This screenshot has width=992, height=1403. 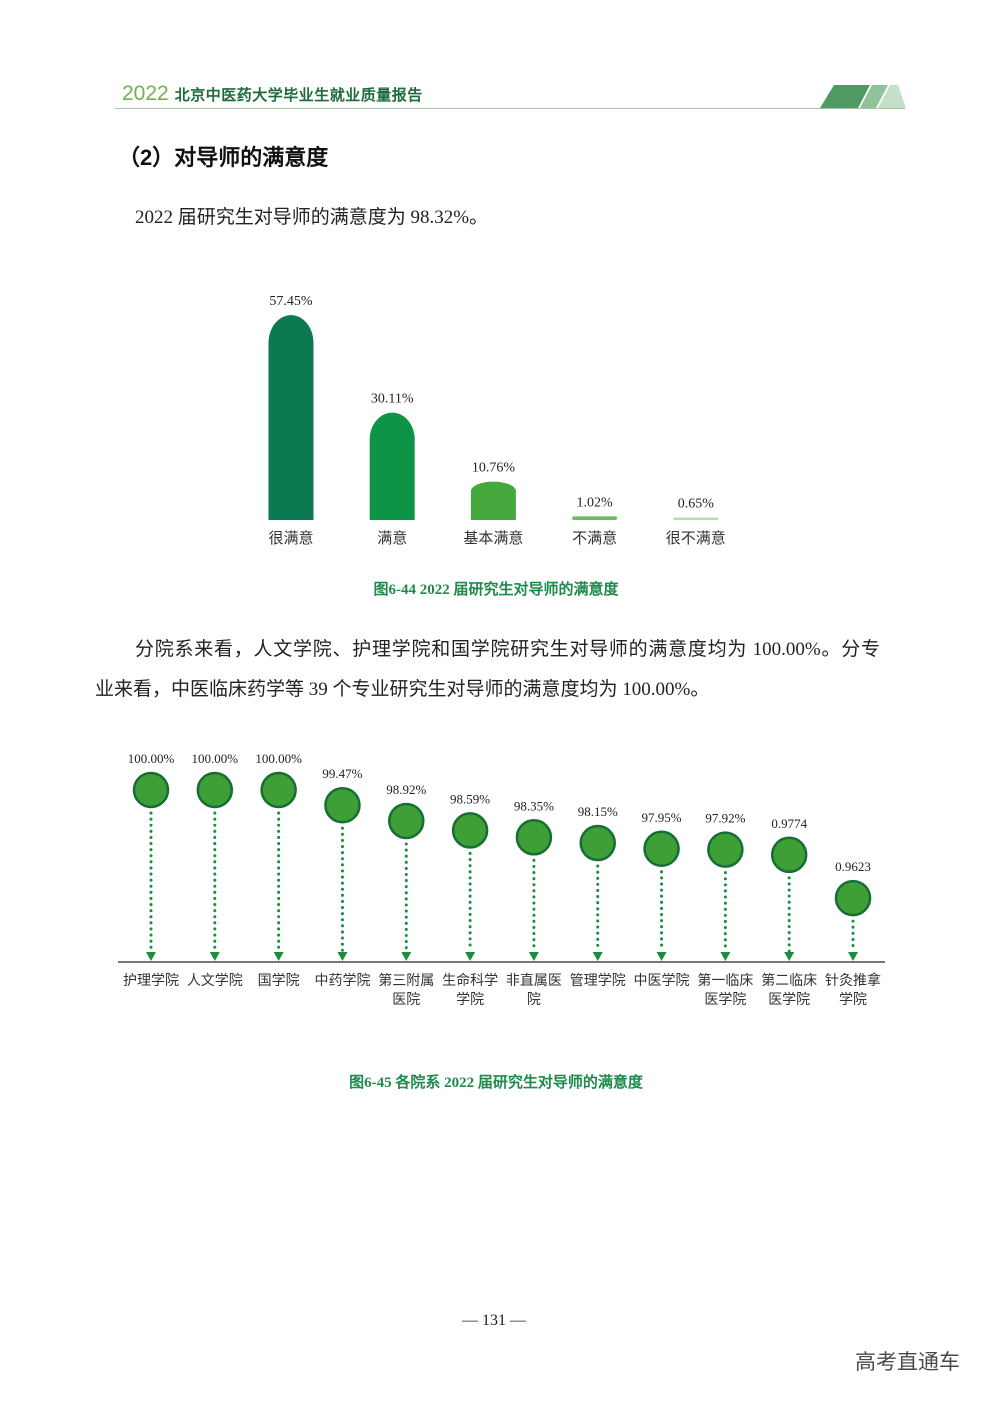 I want to click on lollipop-value-label-12: 0.9623, so click(x=853, y=866).